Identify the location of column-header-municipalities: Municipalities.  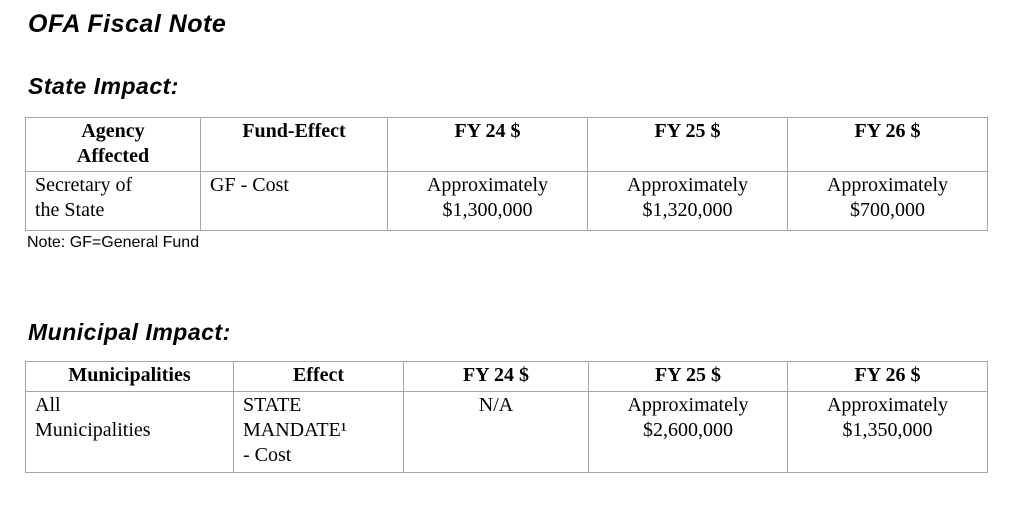
(129, 376).